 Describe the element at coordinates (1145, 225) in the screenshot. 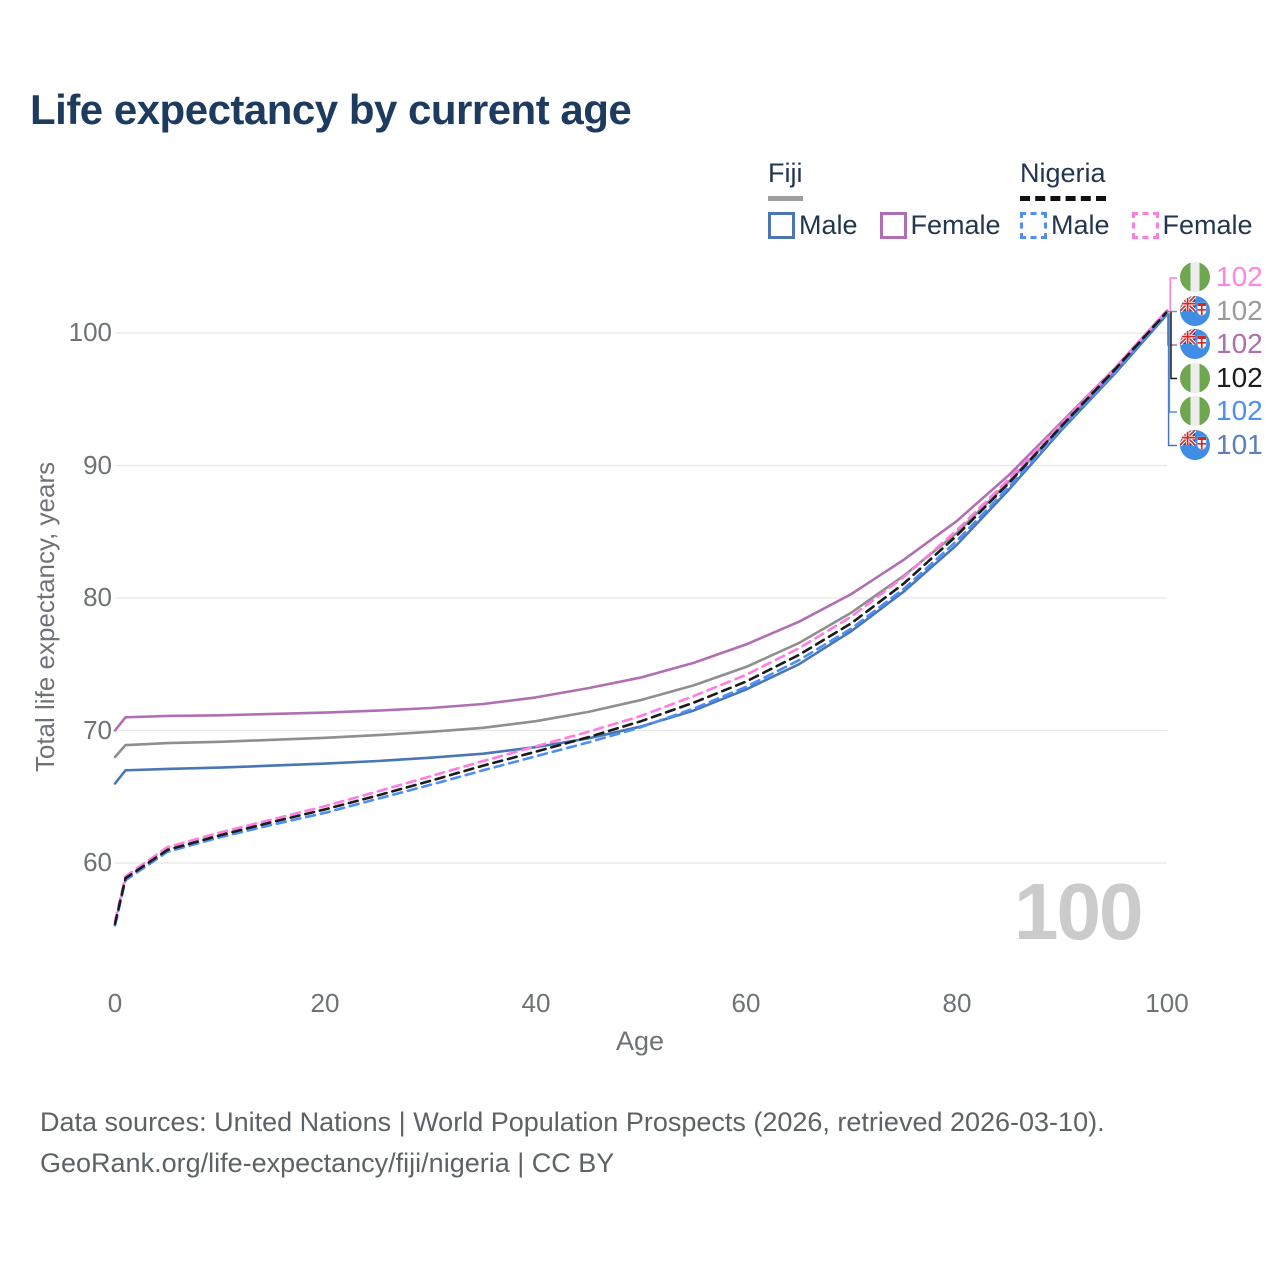

I see `nigeria-female-swatch-icon` at that location.